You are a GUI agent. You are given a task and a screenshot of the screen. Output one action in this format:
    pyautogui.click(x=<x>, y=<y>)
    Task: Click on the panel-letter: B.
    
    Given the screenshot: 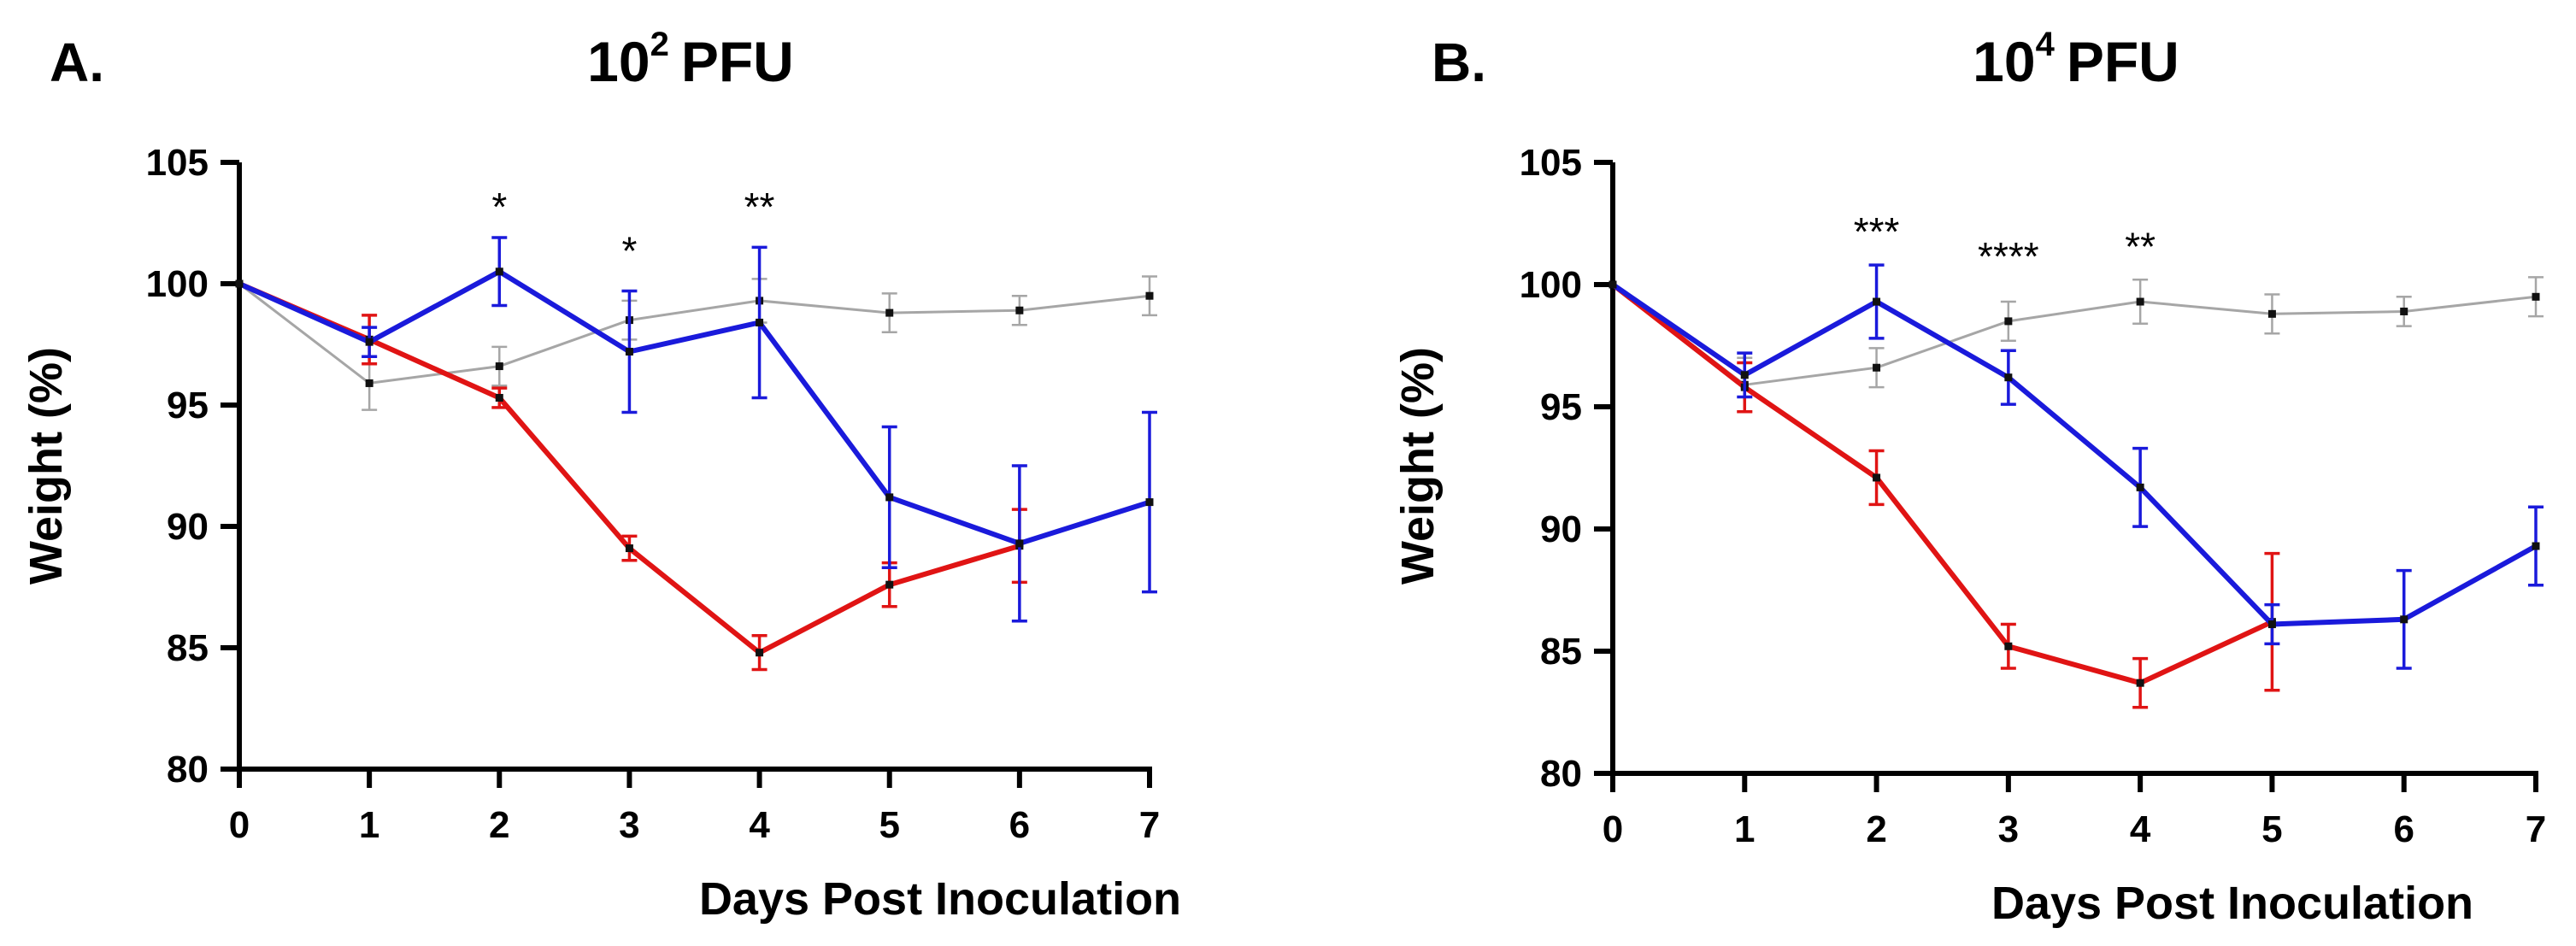 What is the action you would take?
    pyautogui.click(x=1459, y=63)
    